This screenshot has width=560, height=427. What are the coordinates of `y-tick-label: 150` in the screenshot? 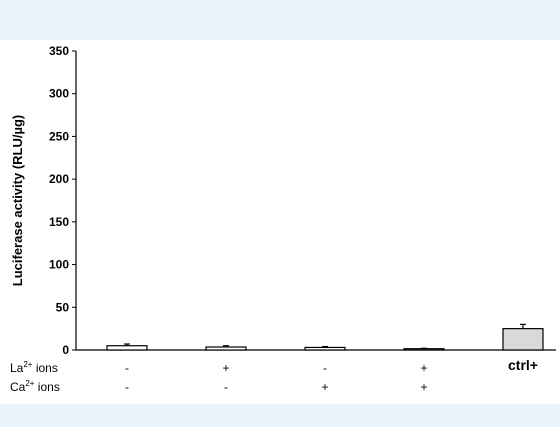 It's located at (59, 222).